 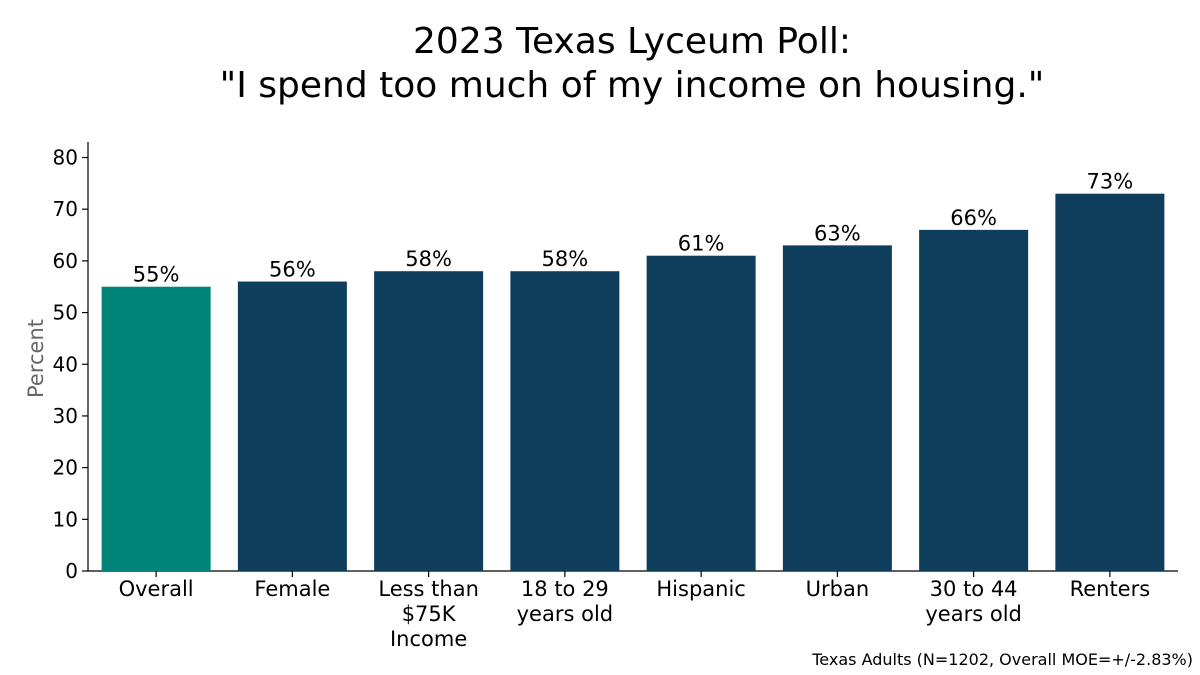 What do you see at coordinates (1110, 182) in the screenshot?
I see `data-label-8: 73%` at bounding box center [1110, 182].